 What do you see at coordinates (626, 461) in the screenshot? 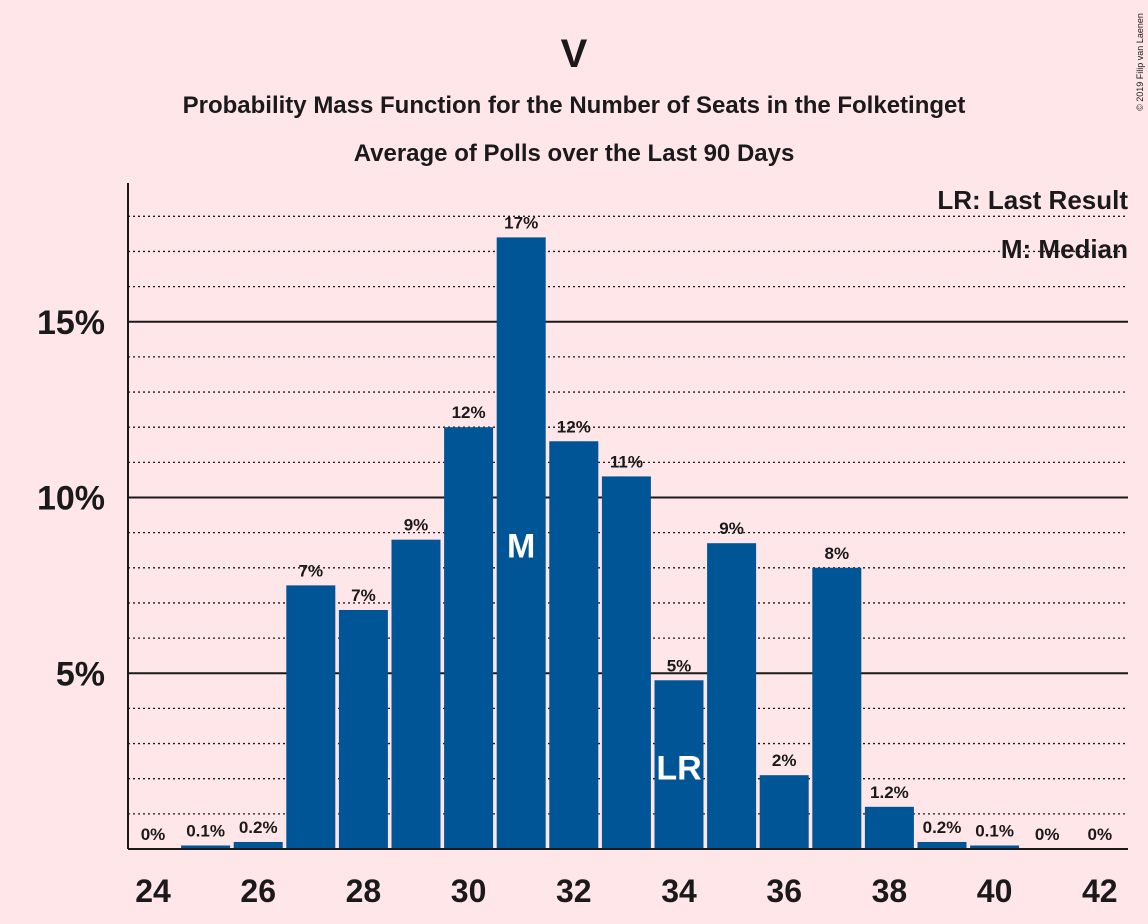
I see `bar-label-seat-33: 11%` at bounding box center [626, 461].